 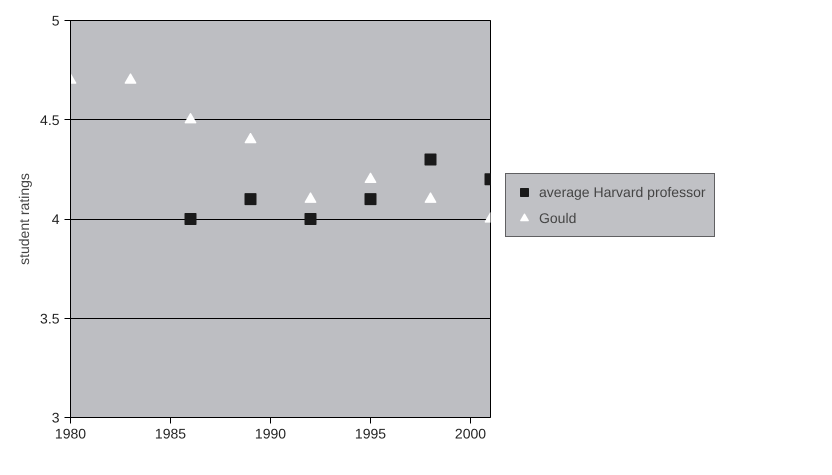 I want to click on y-tick-label: 5, so click(x=56, y=20).